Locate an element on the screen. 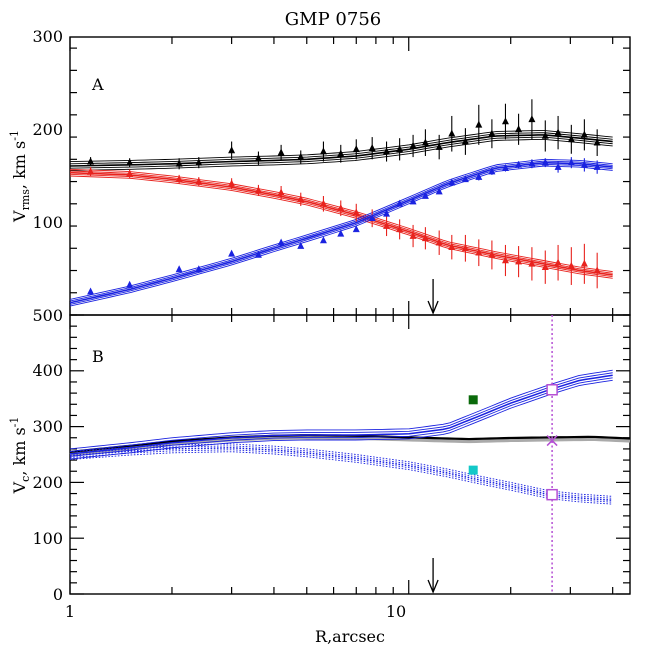 This screenshot has height=664, width=664. xtick-10: 10 is located at coordinates (396, 611).